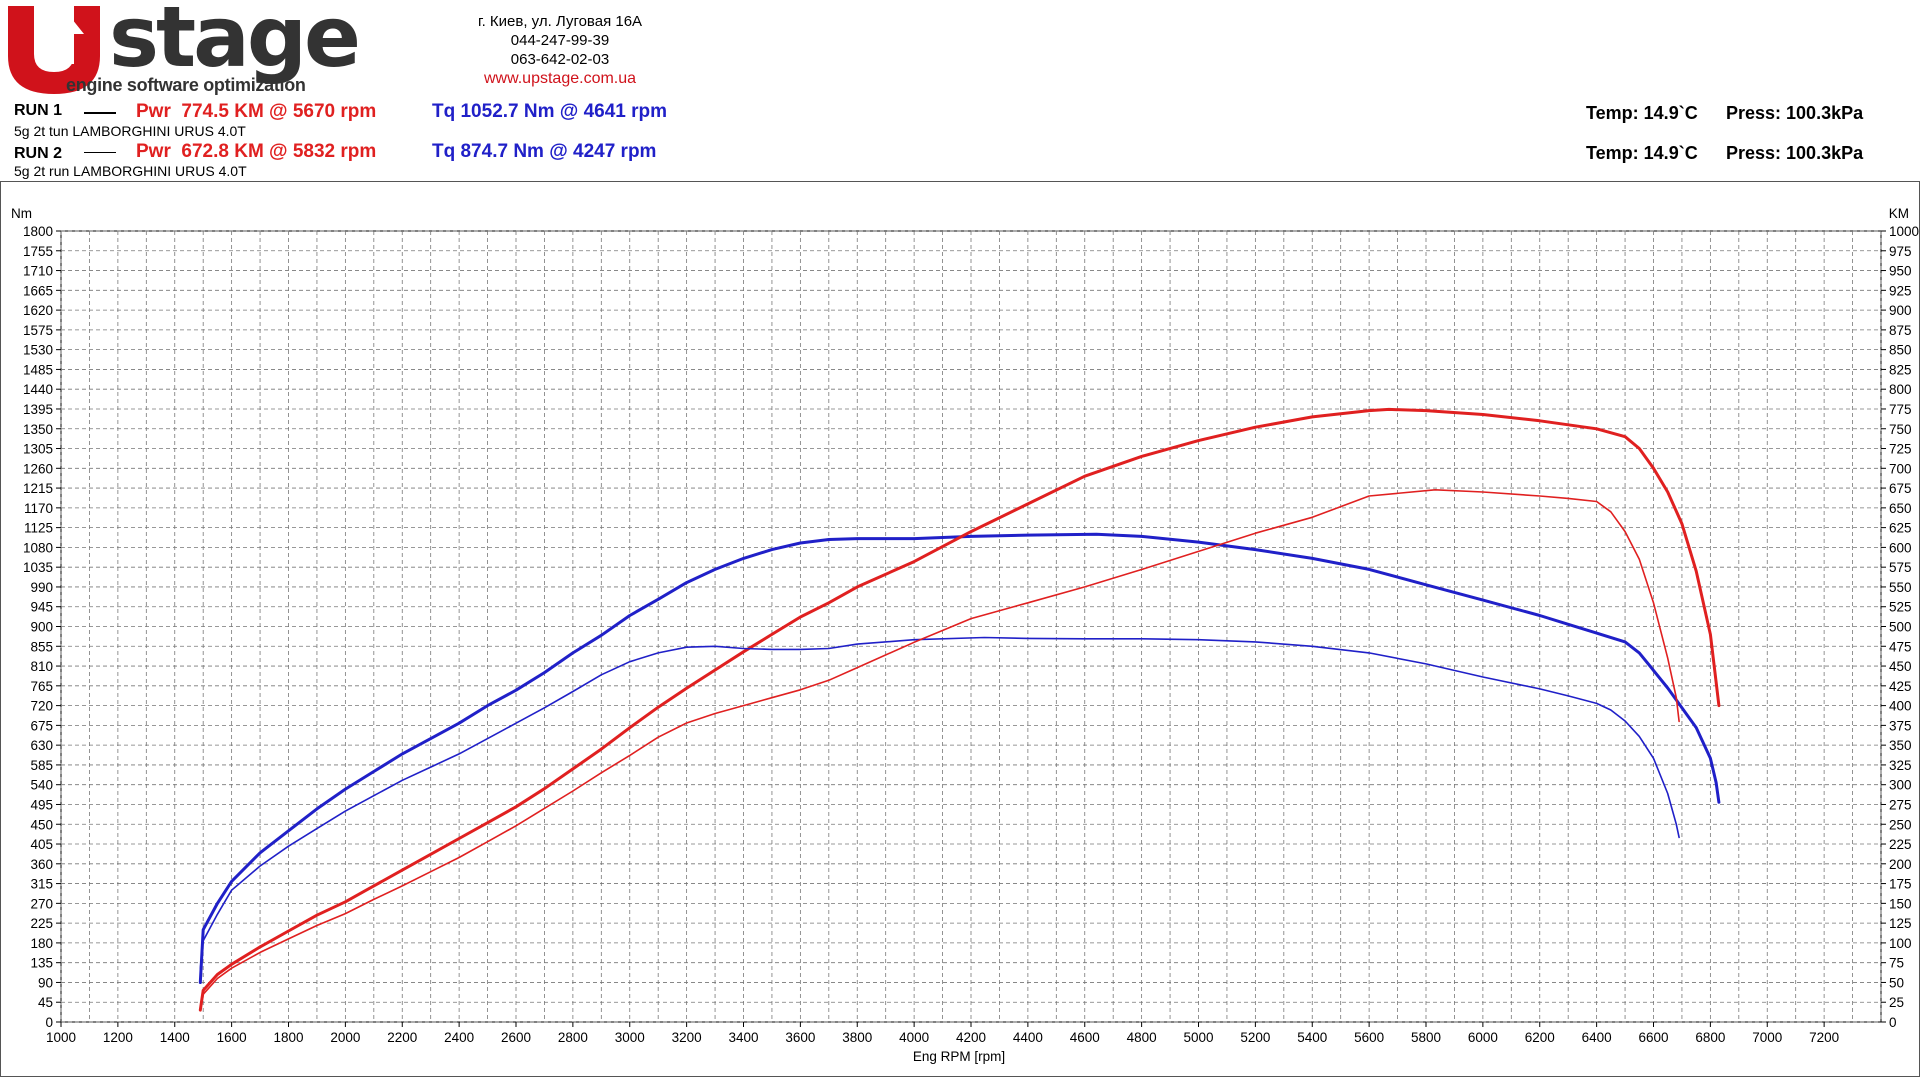  Describe the element at coordinates (38, 389) in the screenshot. I see `tick-label-left: 1440` at that location.